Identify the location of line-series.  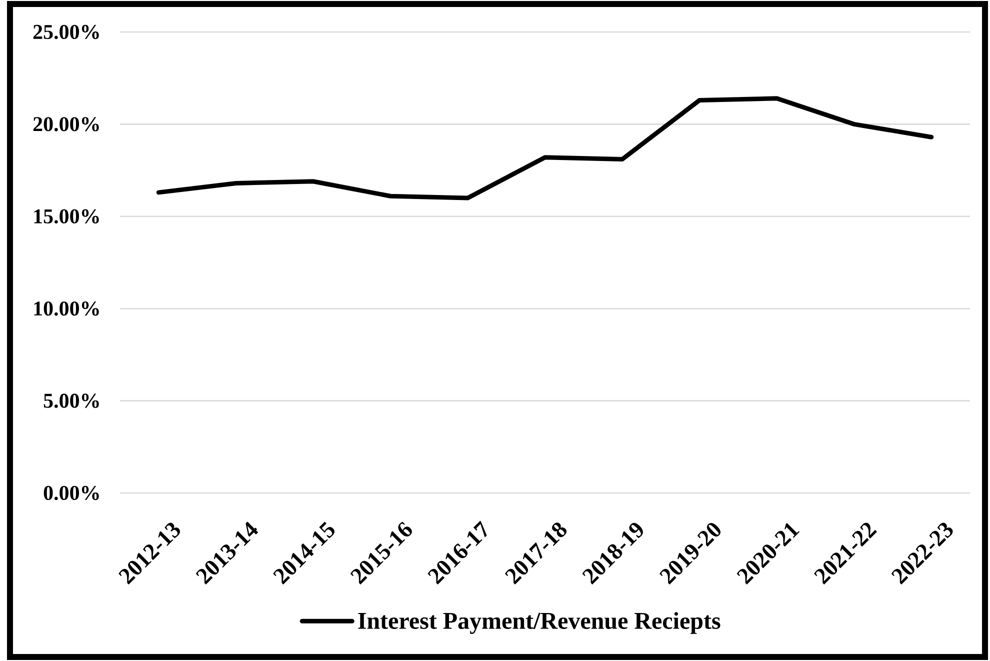
(545, 148).